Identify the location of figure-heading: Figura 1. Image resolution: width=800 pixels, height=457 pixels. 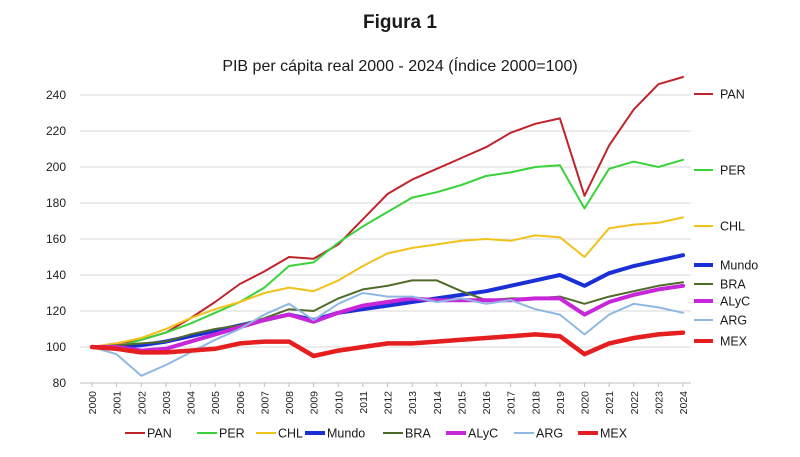
(400, 22).